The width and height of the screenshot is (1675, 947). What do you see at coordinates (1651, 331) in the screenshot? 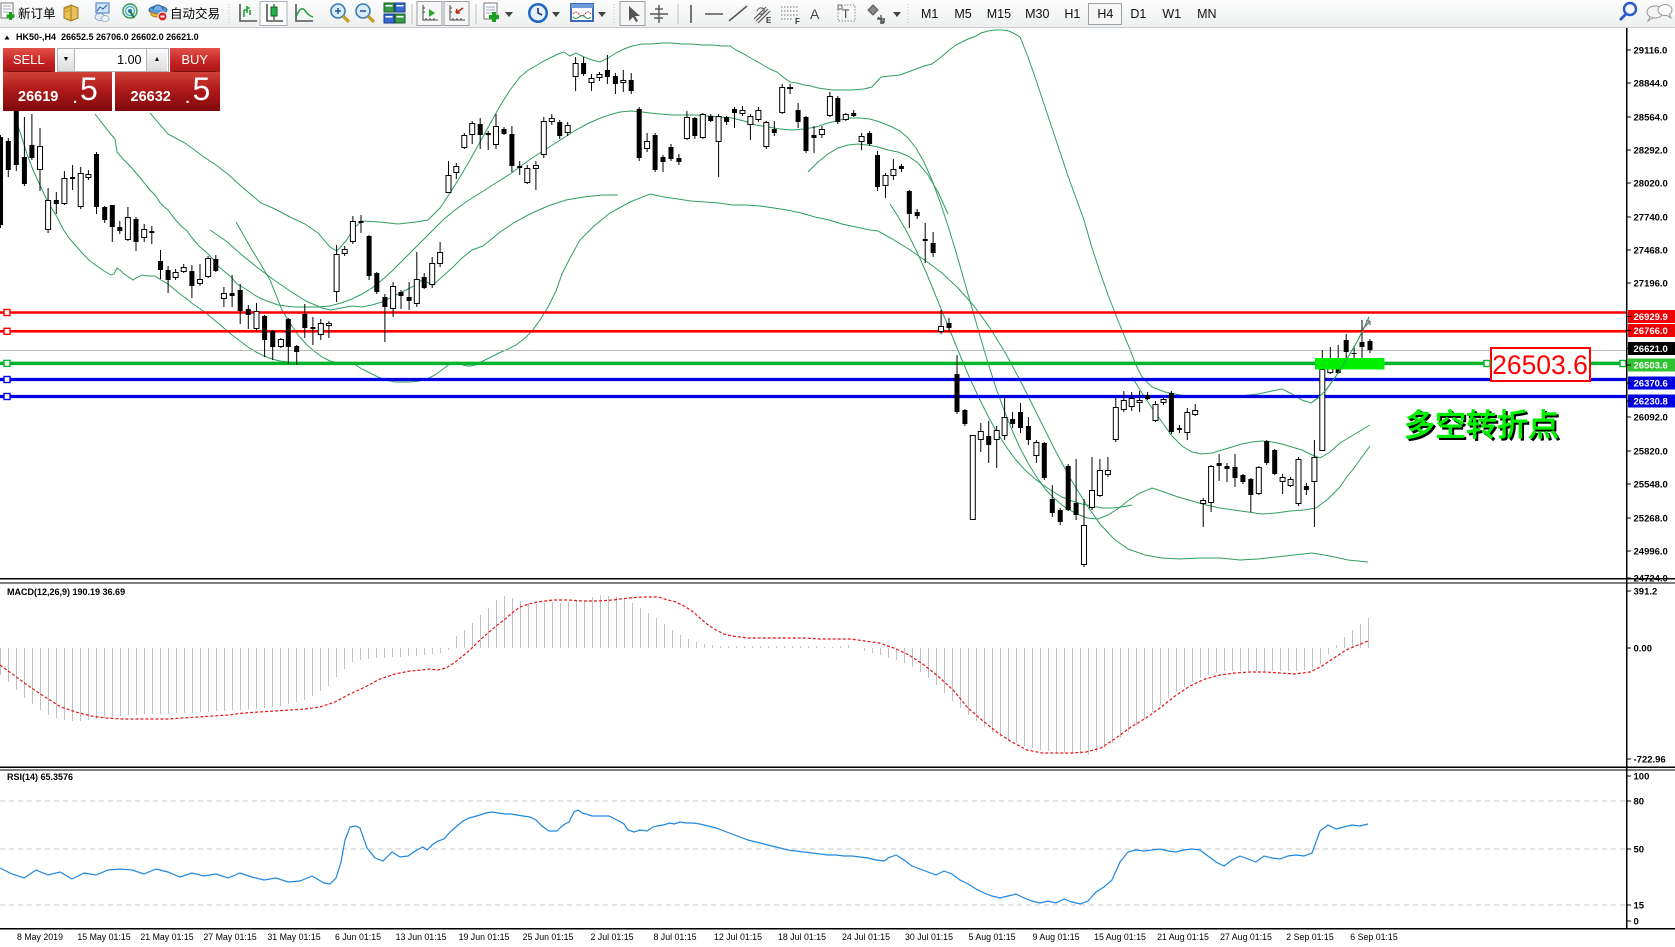
I see `svg-text: 26766.0` at bounding box center [1651, 331].